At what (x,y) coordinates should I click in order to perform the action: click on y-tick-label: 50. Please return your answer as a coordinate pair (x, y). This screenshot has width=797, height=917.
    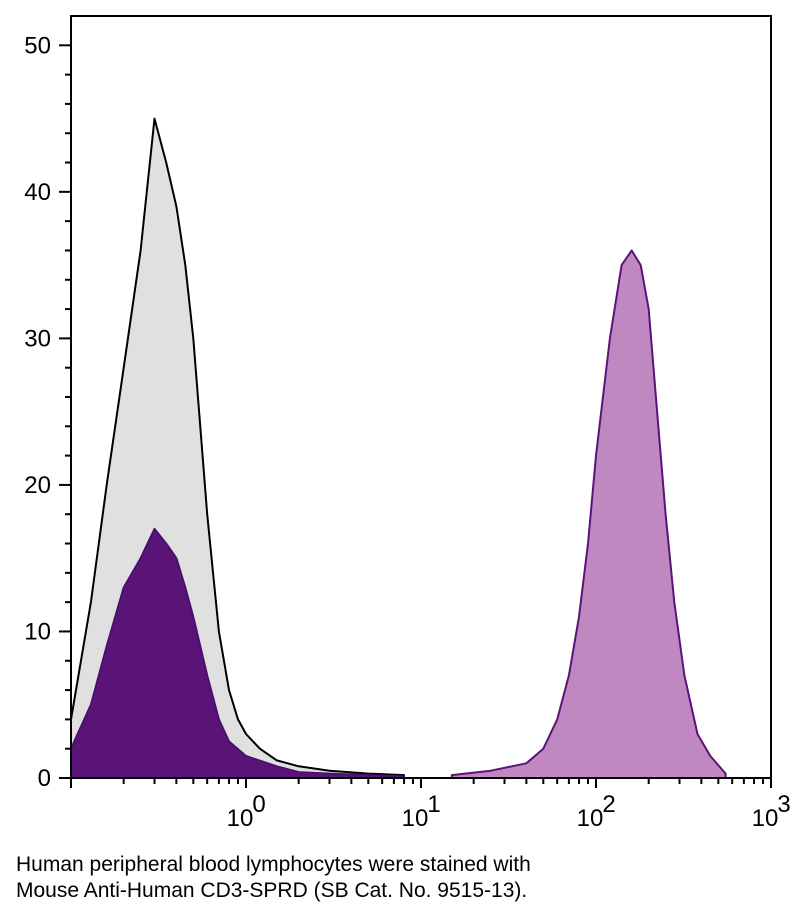
    Looking at the image, I should click on (37, 45).